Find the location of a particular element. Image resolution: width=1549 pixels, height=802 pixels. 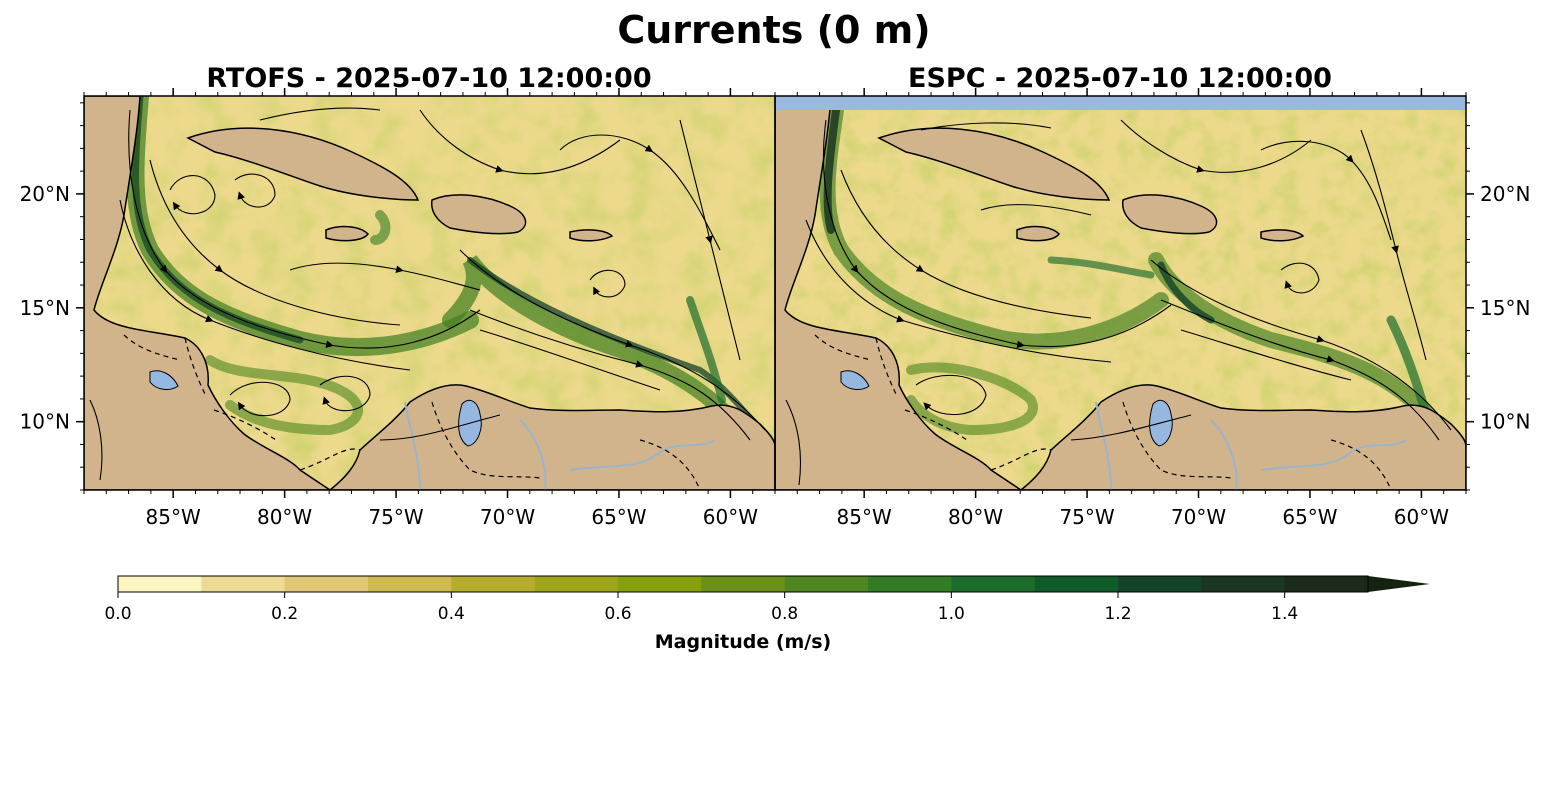

figure-title: Currents (0 m) is located at coordinates (773, 30).